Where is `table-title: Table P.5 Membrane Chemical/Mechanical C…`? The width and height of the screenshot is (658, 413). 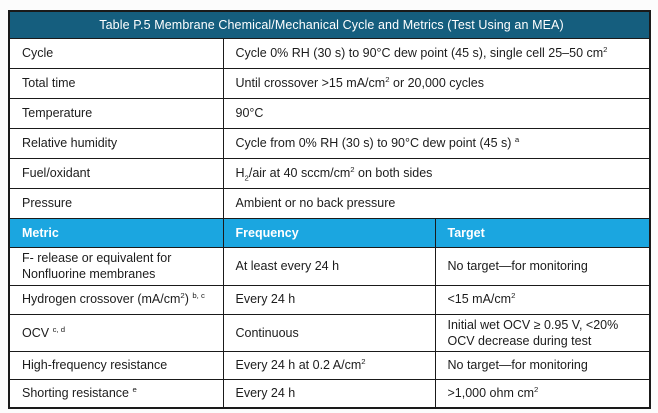
table-title: Table P.5 Membrane Chemical/Mechanical C… is located at coordinates (329, 24).